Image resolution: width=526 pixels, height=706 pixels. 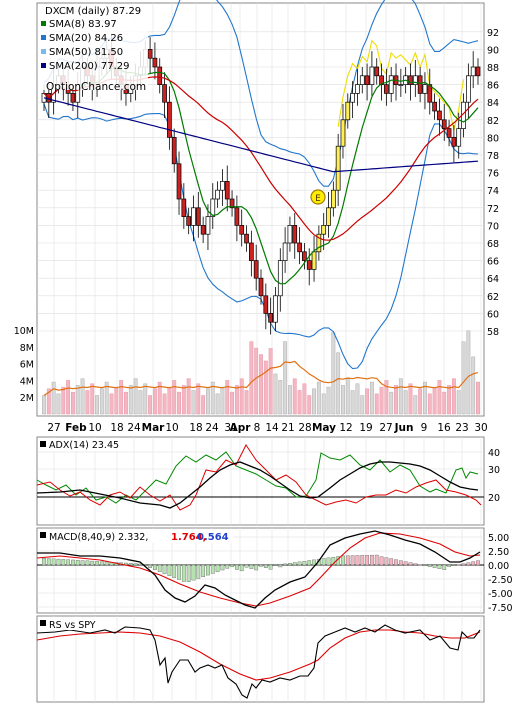 I want to click on macd-tick-label: 2.50, so click(x=498, y=552).